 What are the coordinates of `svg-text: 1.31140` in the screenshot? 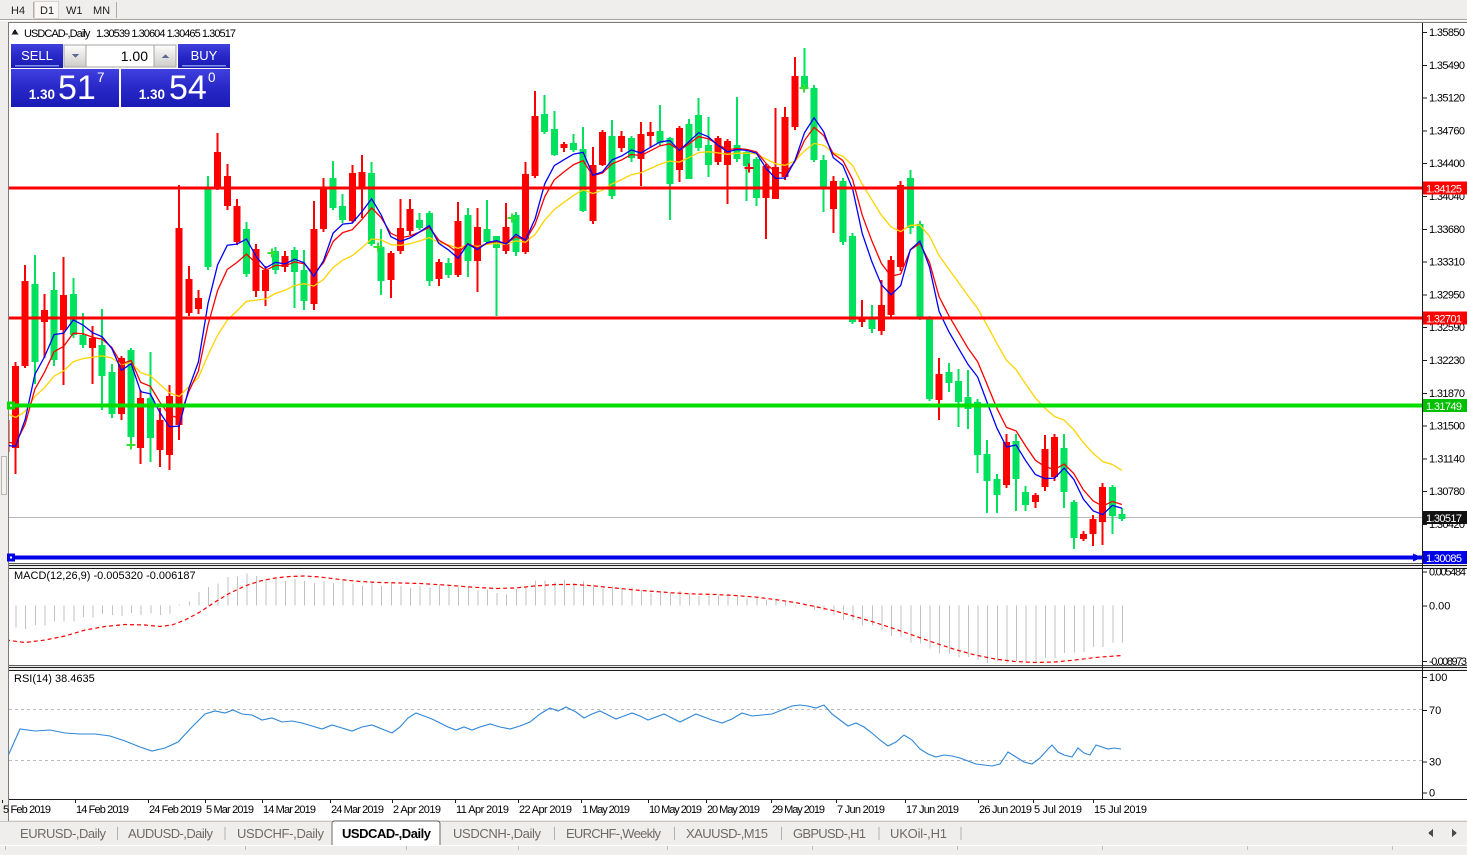 It's located at (1447, 459).